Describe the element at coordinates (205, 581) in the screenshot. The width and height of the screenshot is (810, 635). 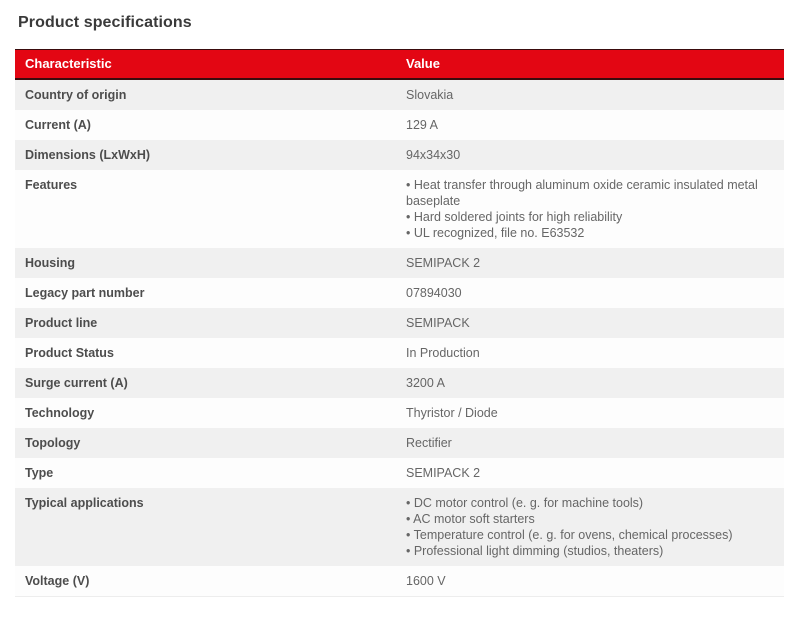
I see `characteristic-cell: Voltage (V)` at that location.